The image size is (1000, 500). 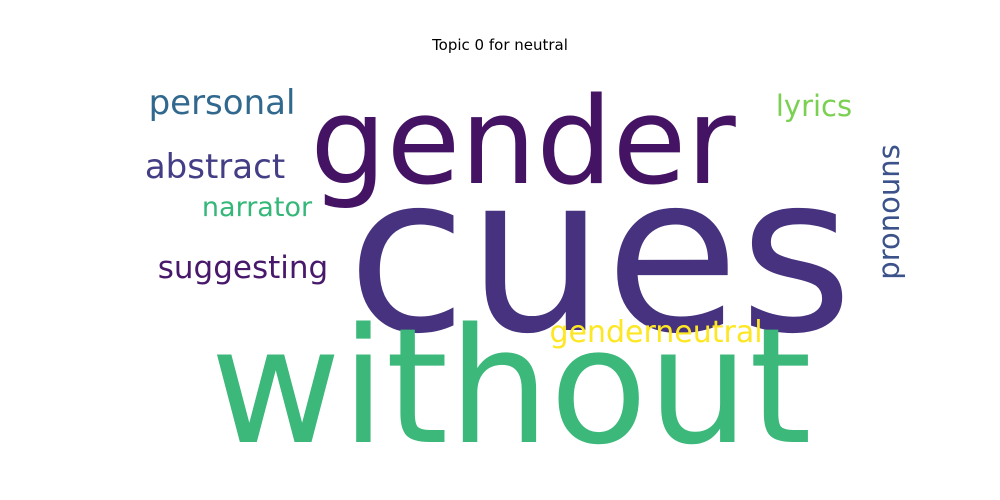 What do you see at coordinates (257, 207) in the screenshot?
I see `word-narrator: narrator` at bounding box center [257, 207].